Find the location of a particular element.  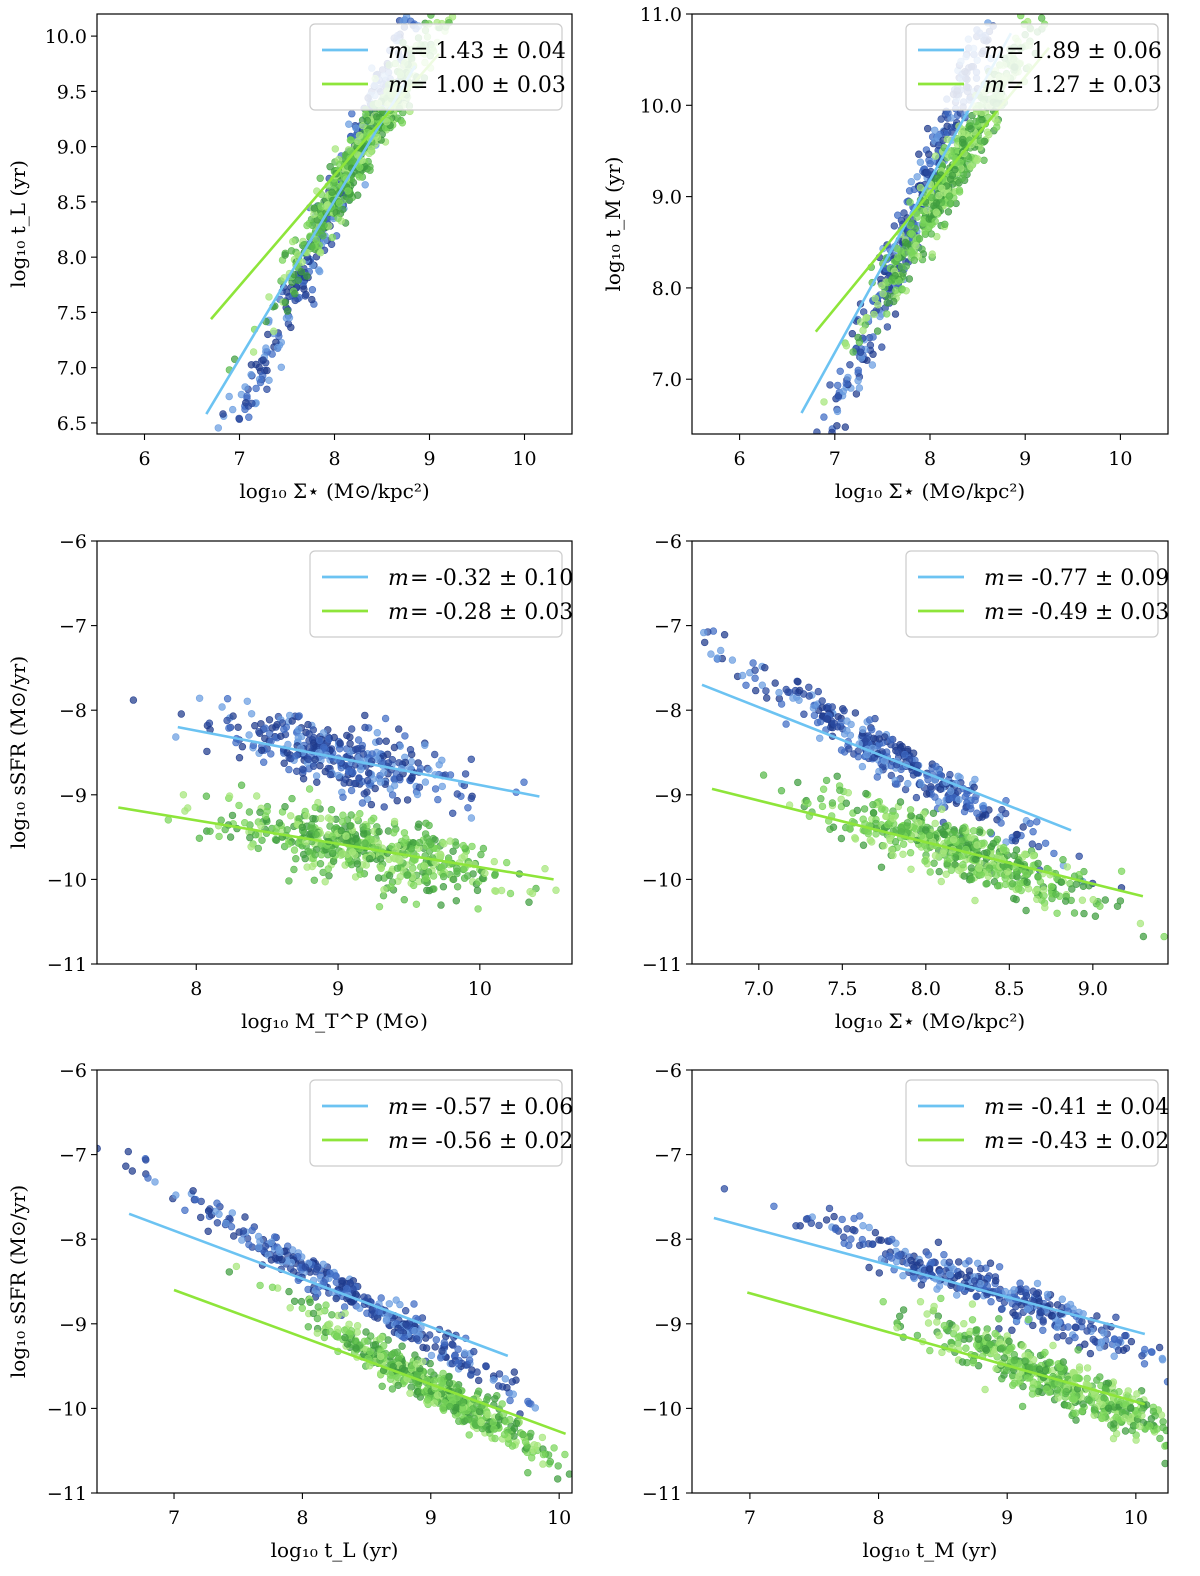

x-tick-label: 8 is located at coordinates (334, 459).